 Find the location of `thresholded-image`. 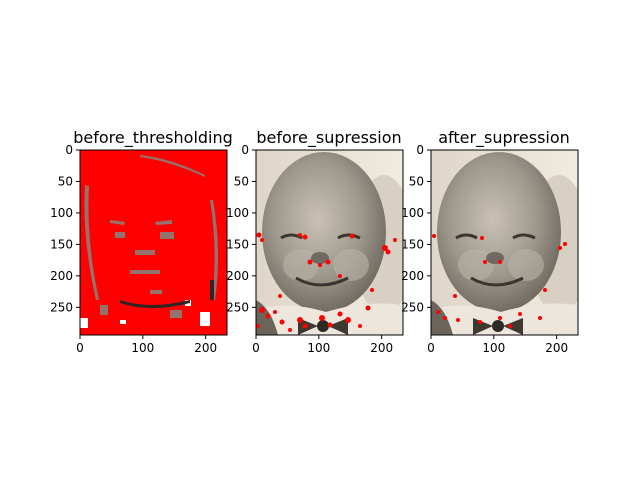

thresholded-image is located at coordinates (153, 242).